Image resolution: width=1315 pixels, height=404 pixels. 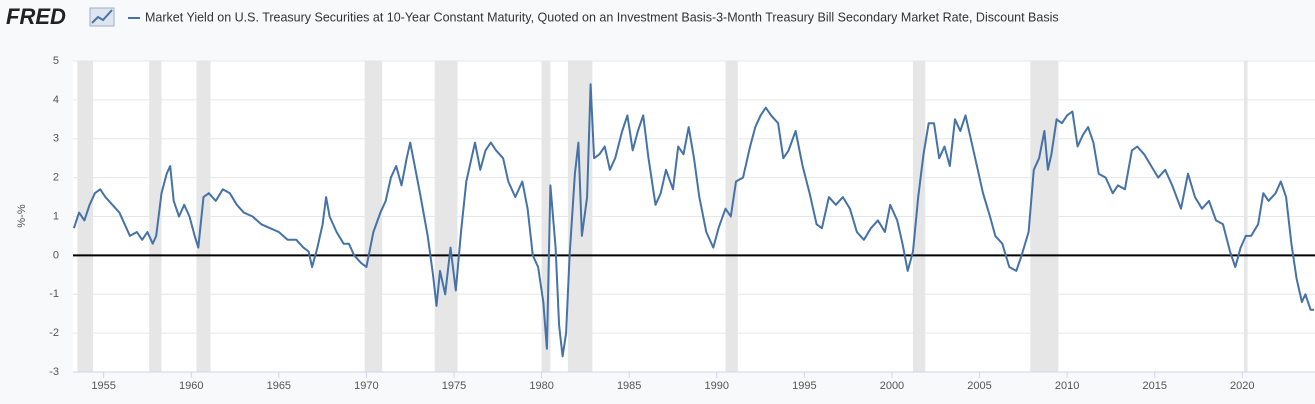 What do you see at coordinates (56, 255) in the screenshot?
I see `y-tick-label: 0` at bounding box center [56, 255].